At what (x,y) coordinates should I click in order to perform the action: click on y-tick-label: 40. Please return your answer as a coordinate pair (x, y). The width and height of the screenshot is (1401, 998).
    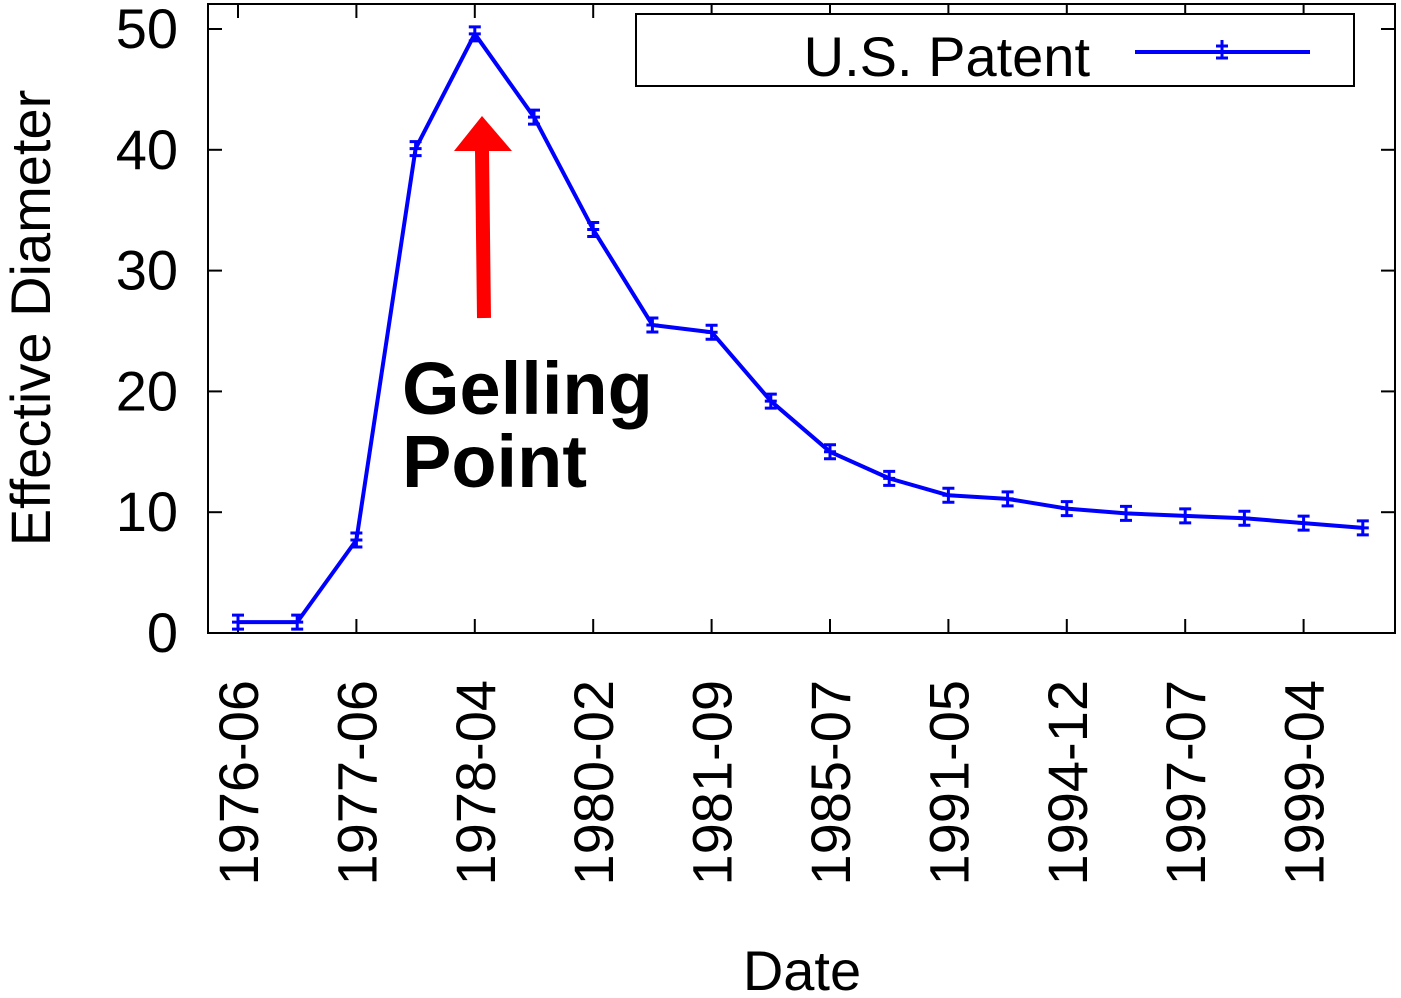
    Looking at the image, I should click on (147, 149).